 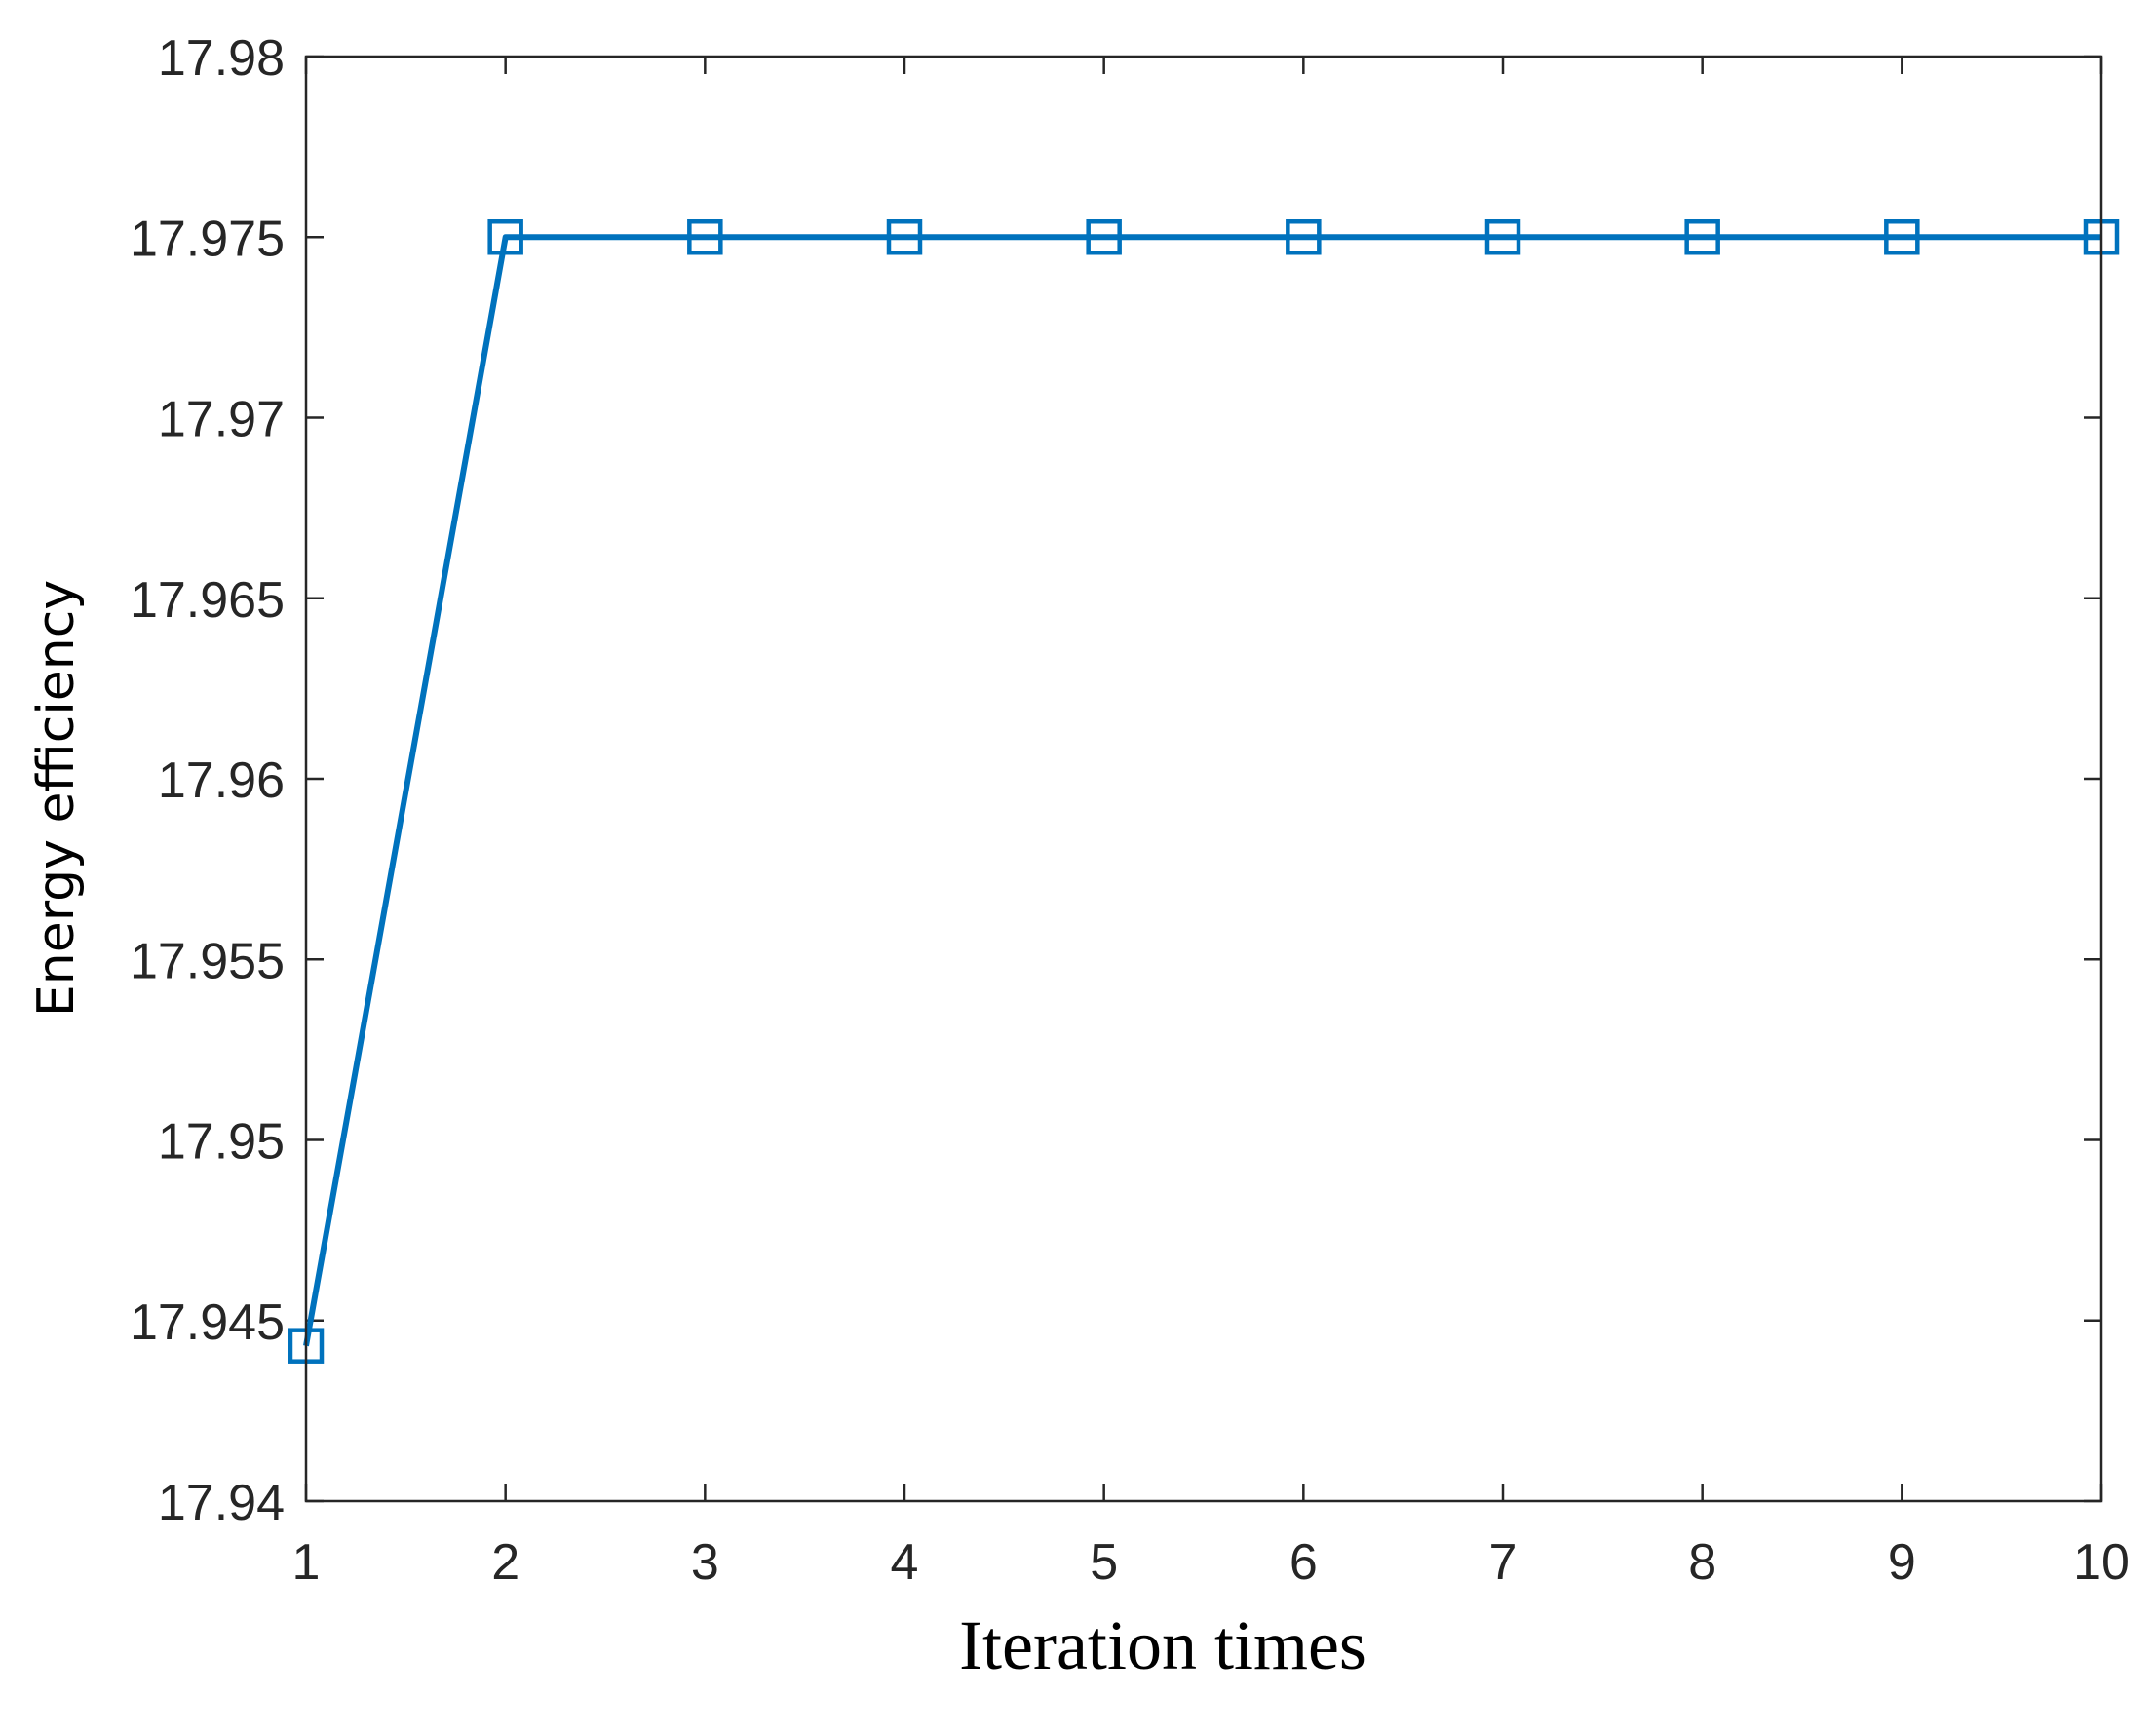 What do you see at coordinates (505, 1562) in the screenshot?
I see `x-tick-label: 2` at bounding box center [505, 1562].